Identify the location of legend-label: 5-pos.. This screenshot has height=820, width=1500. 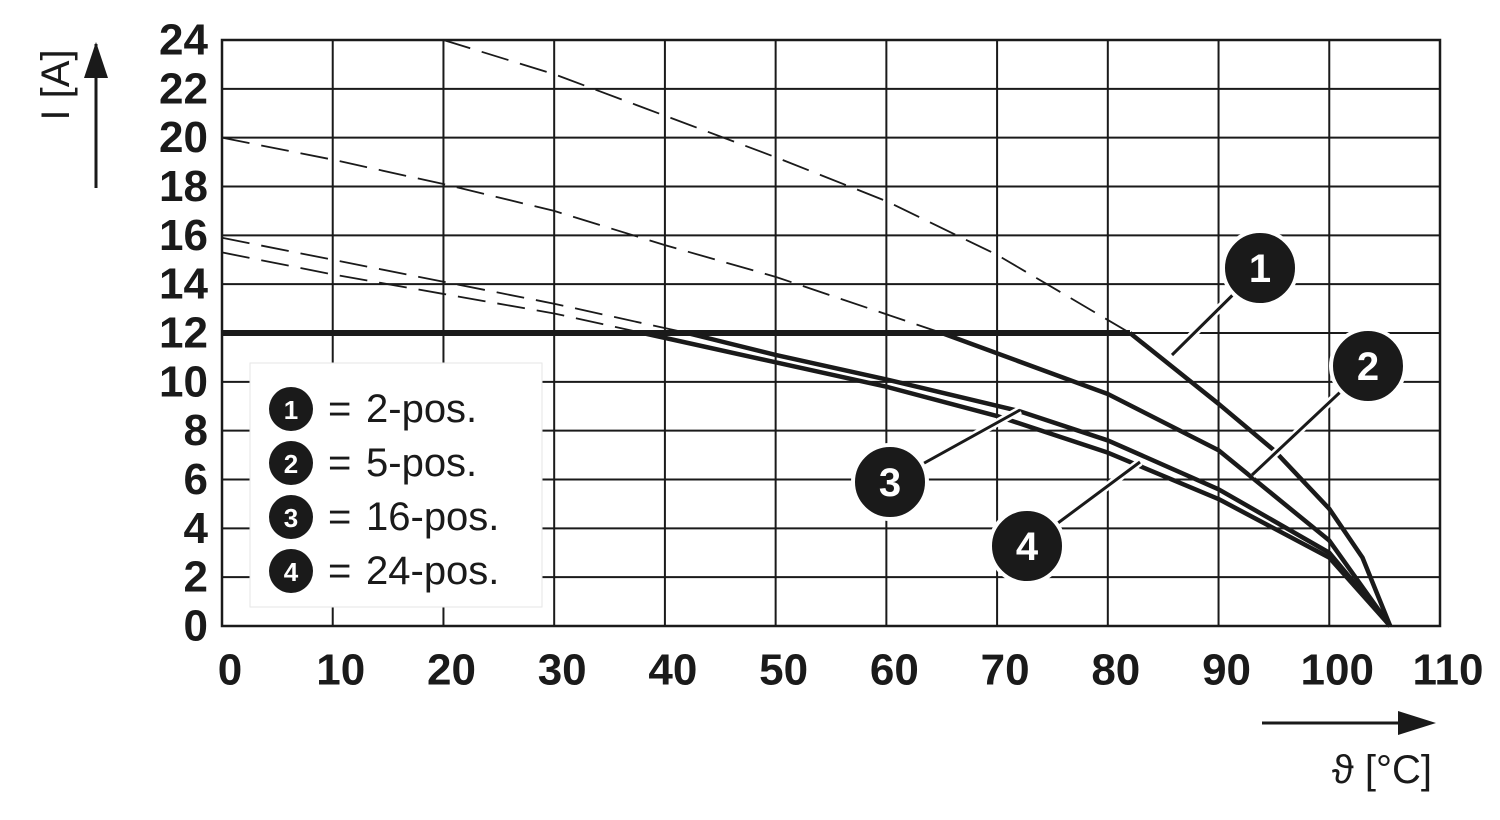
(421, 463).